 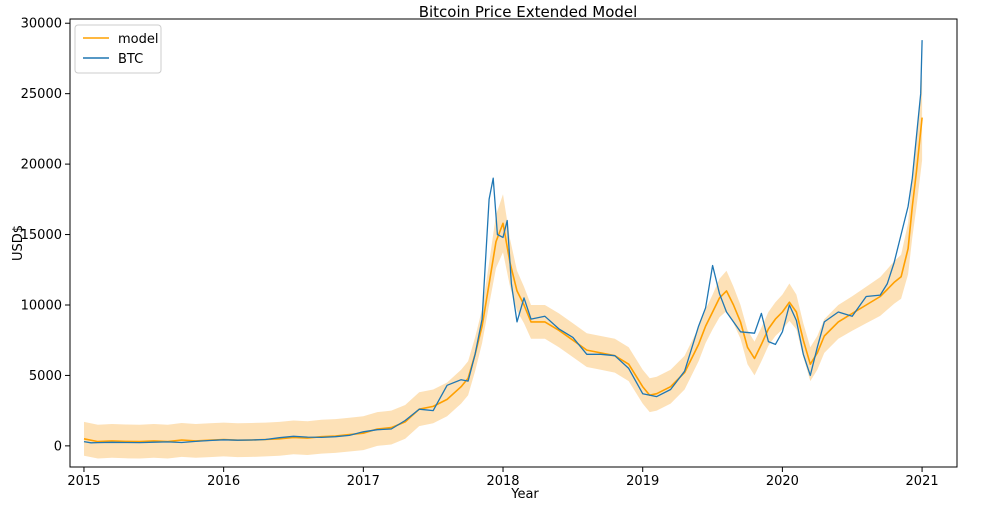 What do you see at coordinates (922, 481) in the screenshot?
I see `x-tick-label: 2021` at bounding box center [922, 481].